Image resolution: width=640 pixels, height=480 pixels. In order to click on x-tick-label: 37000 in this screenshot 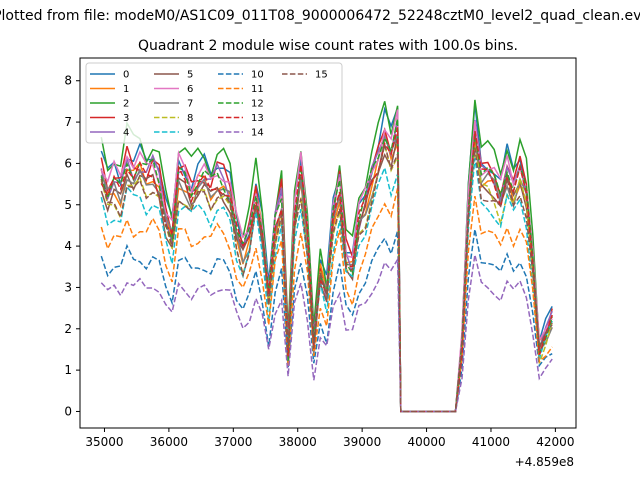, I will do `click(233, 442)`.